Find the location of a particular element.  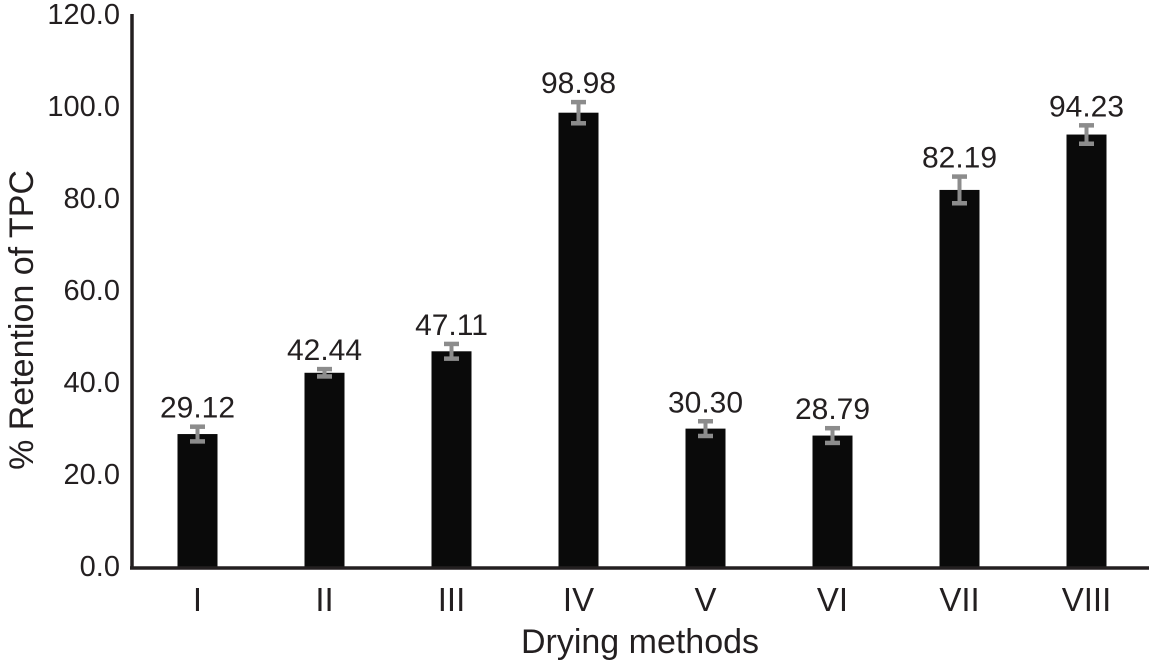

bar-iii is located at coordinates (451, 459).